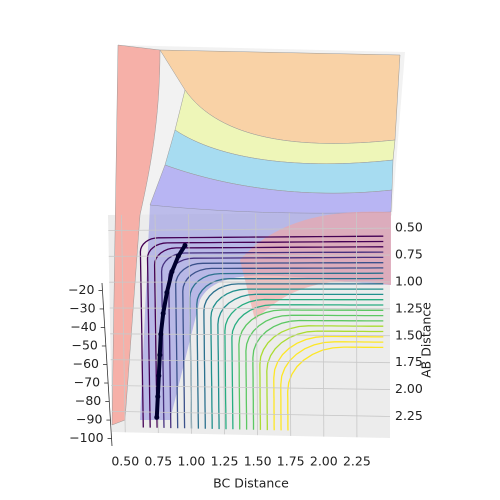 Image resolution: width=500 pixels, height=500 pixels. Describe the element at coordinates (225, 461) in the screenshot. I see `x-tick-label: 1.25` at that location.